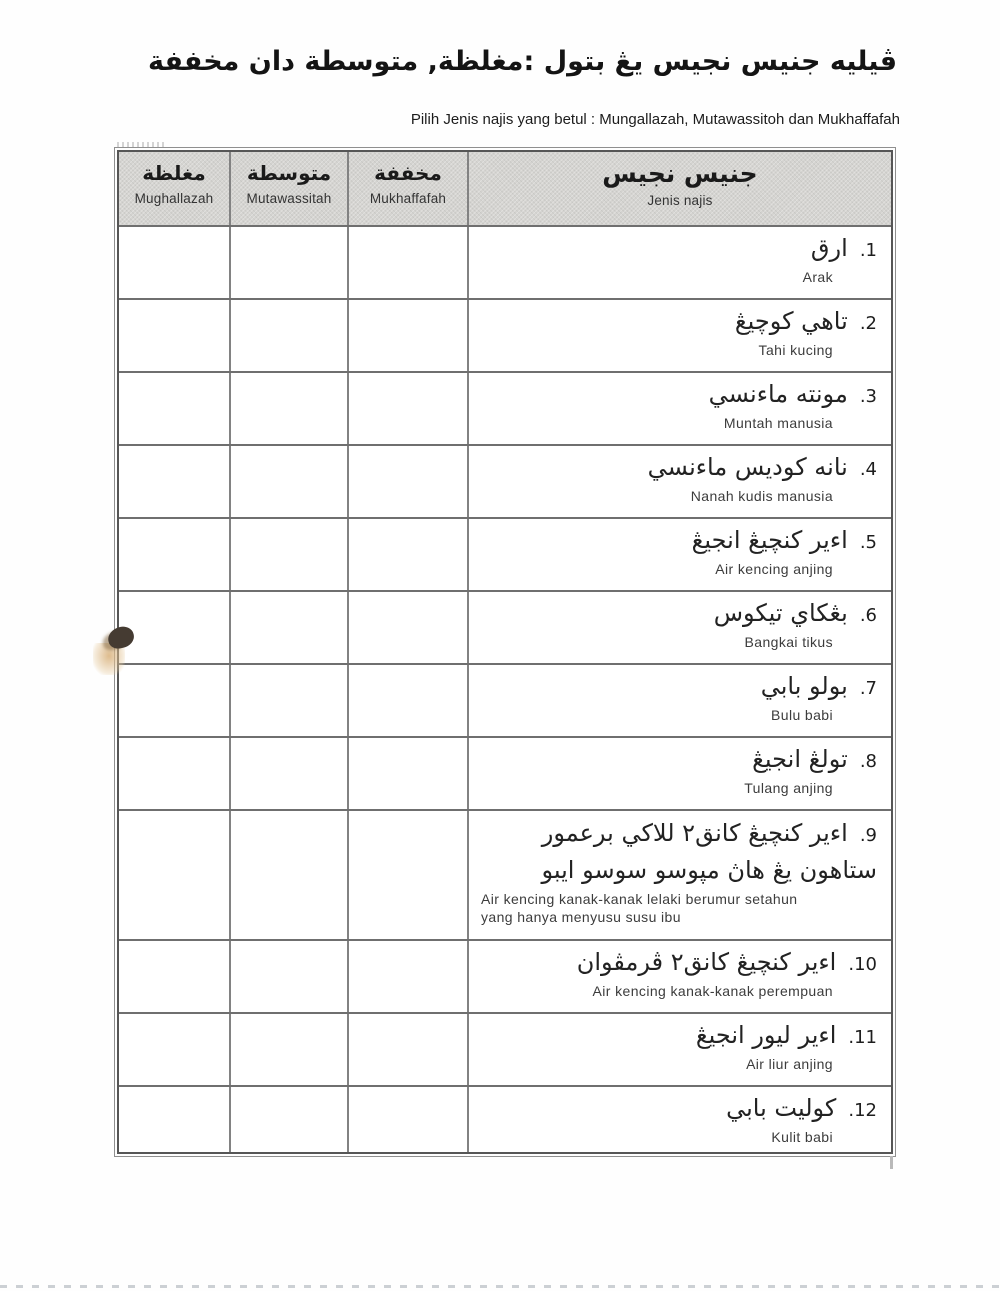  I want to click on table-row: 3. مونته ماءنسي Muntah manusia, so click(505, 407).